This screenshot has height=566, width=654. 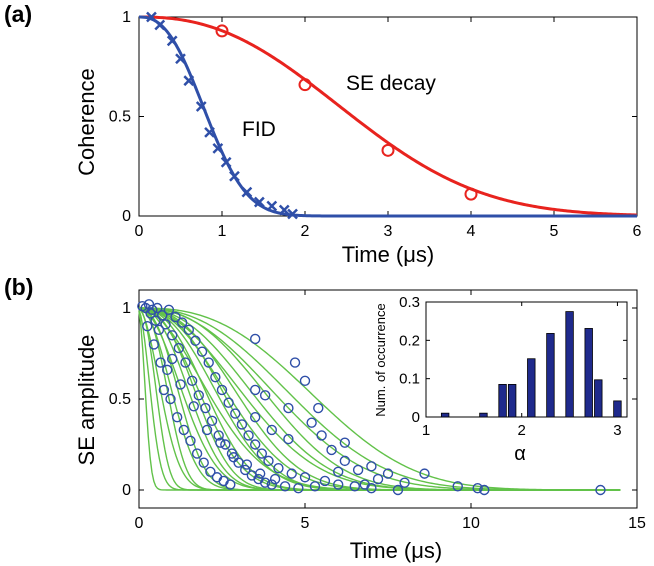 I want to click on panel-a-label: (a), so click(x=18, y=14).